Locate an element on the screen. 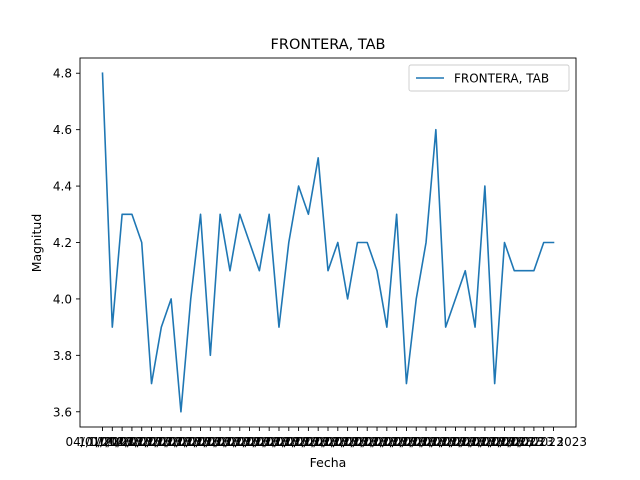 The height and width of the screenshot is (480, 640). x-tick-label: 04/01/2023 is located at coordinates (100, 442).